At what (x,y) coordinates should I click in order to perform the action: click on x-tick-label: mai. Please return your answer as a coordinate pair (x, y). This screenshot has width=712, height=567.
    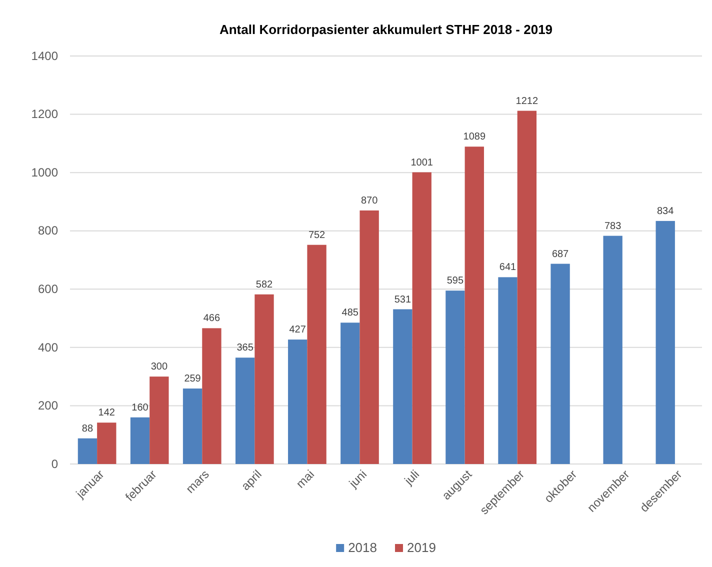
    Looking at the image, I should click on (305, 479).